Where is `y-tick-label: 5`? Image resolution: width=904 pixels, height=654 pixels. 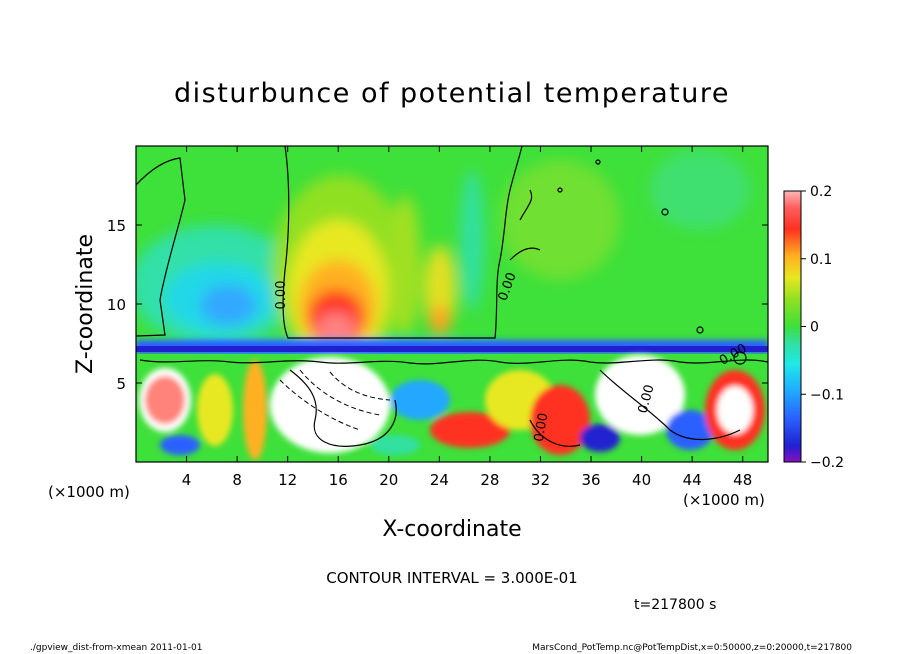
y-tick-label: 5 is located at coordinates (121, 384).